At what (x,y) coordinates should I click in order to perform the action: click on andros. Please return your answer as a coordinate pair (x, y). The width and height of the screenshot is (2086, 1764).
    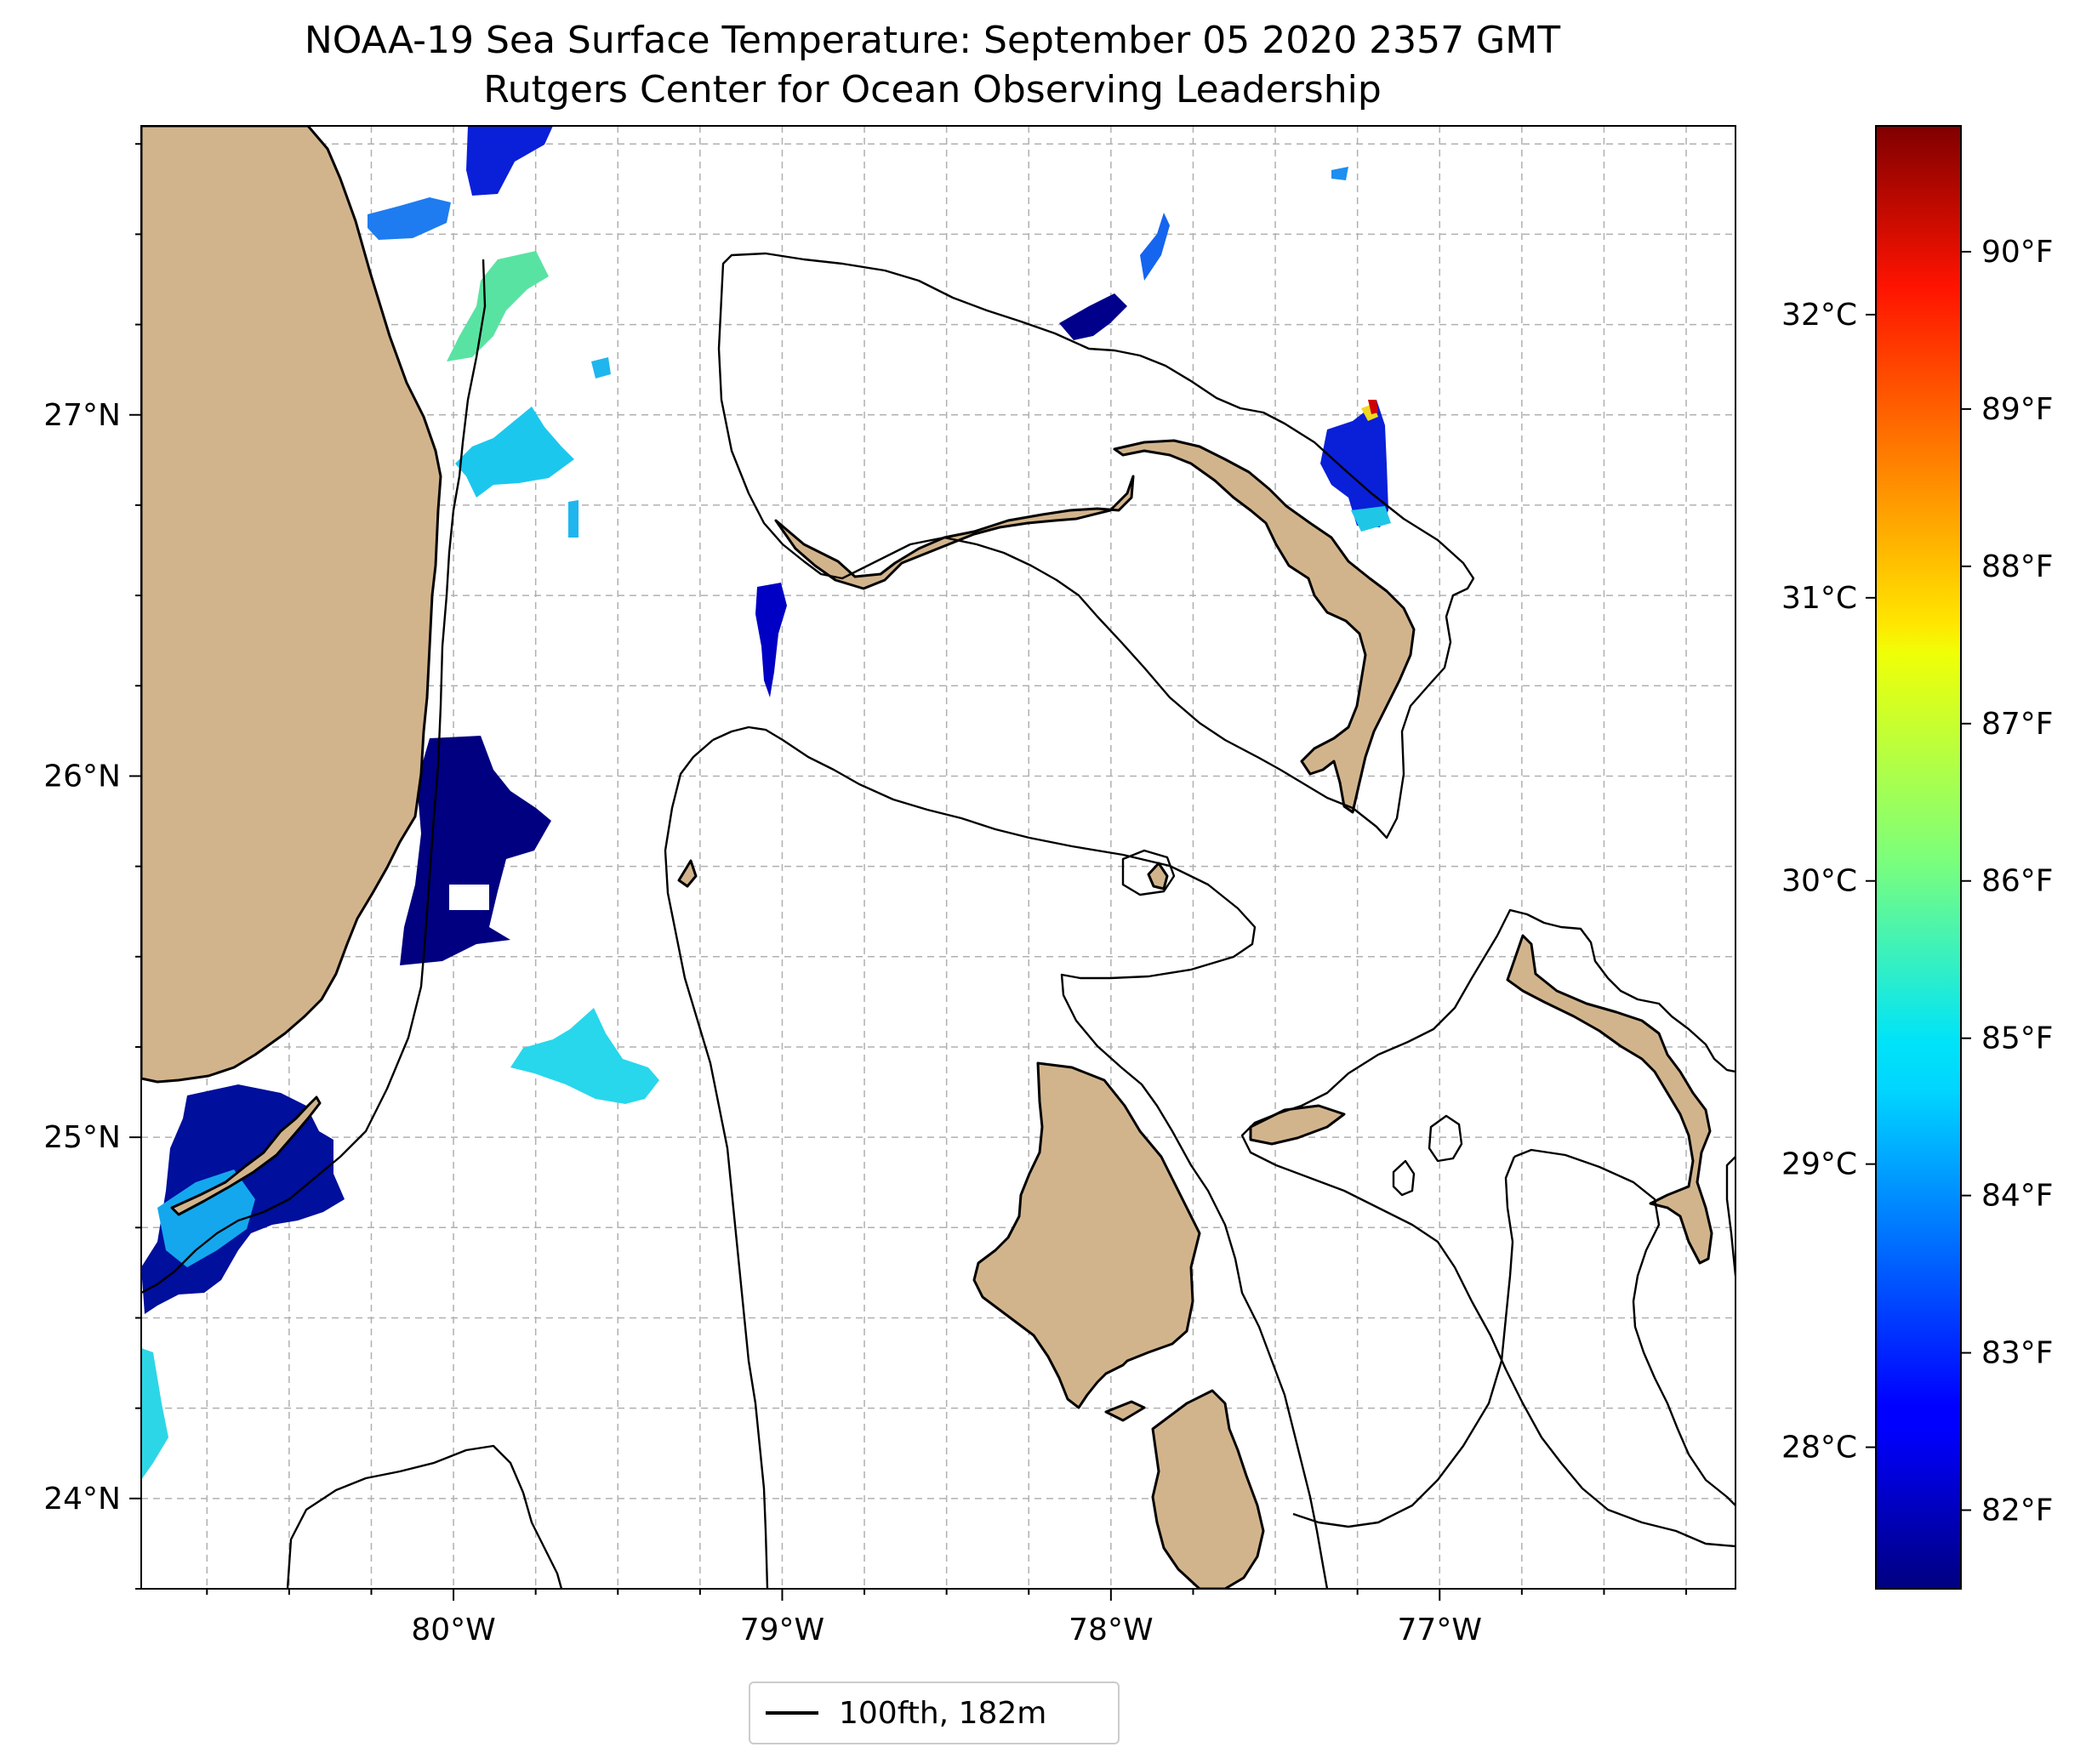
    Looking at the image, I should click on (1086, 1235).